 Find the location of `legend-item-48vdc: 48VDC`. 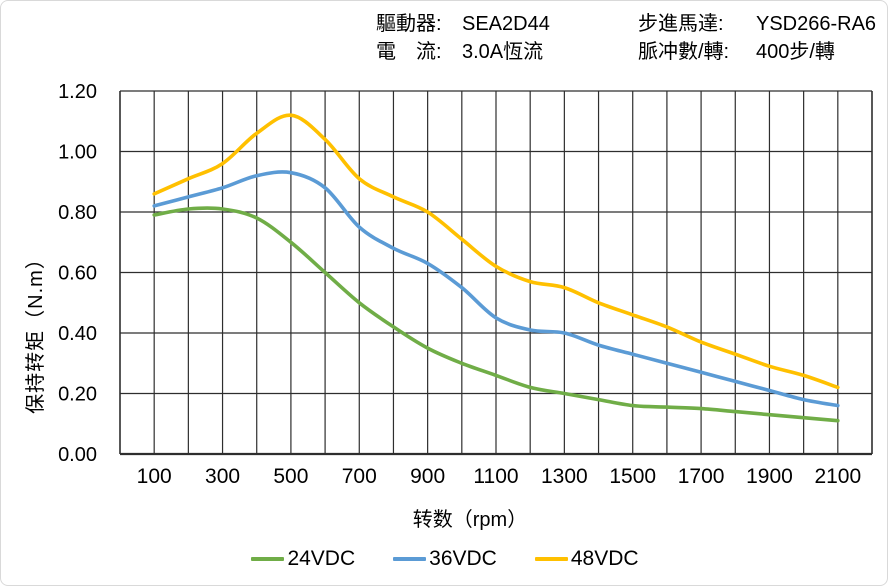

legend-item-48vdc: 48VDC is located at coordinates (586, 559).